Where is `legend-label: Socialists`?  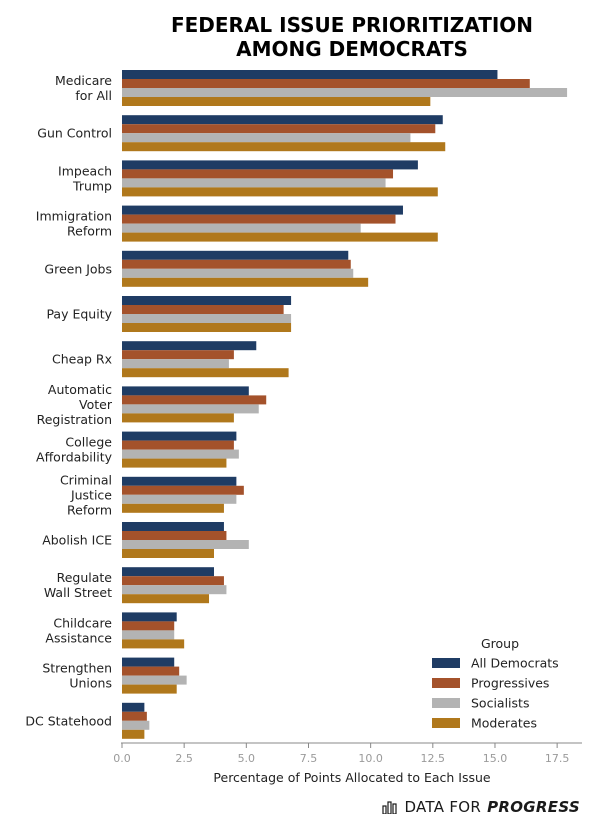 legend-label: Socialists is located at coordinates (500, 703).